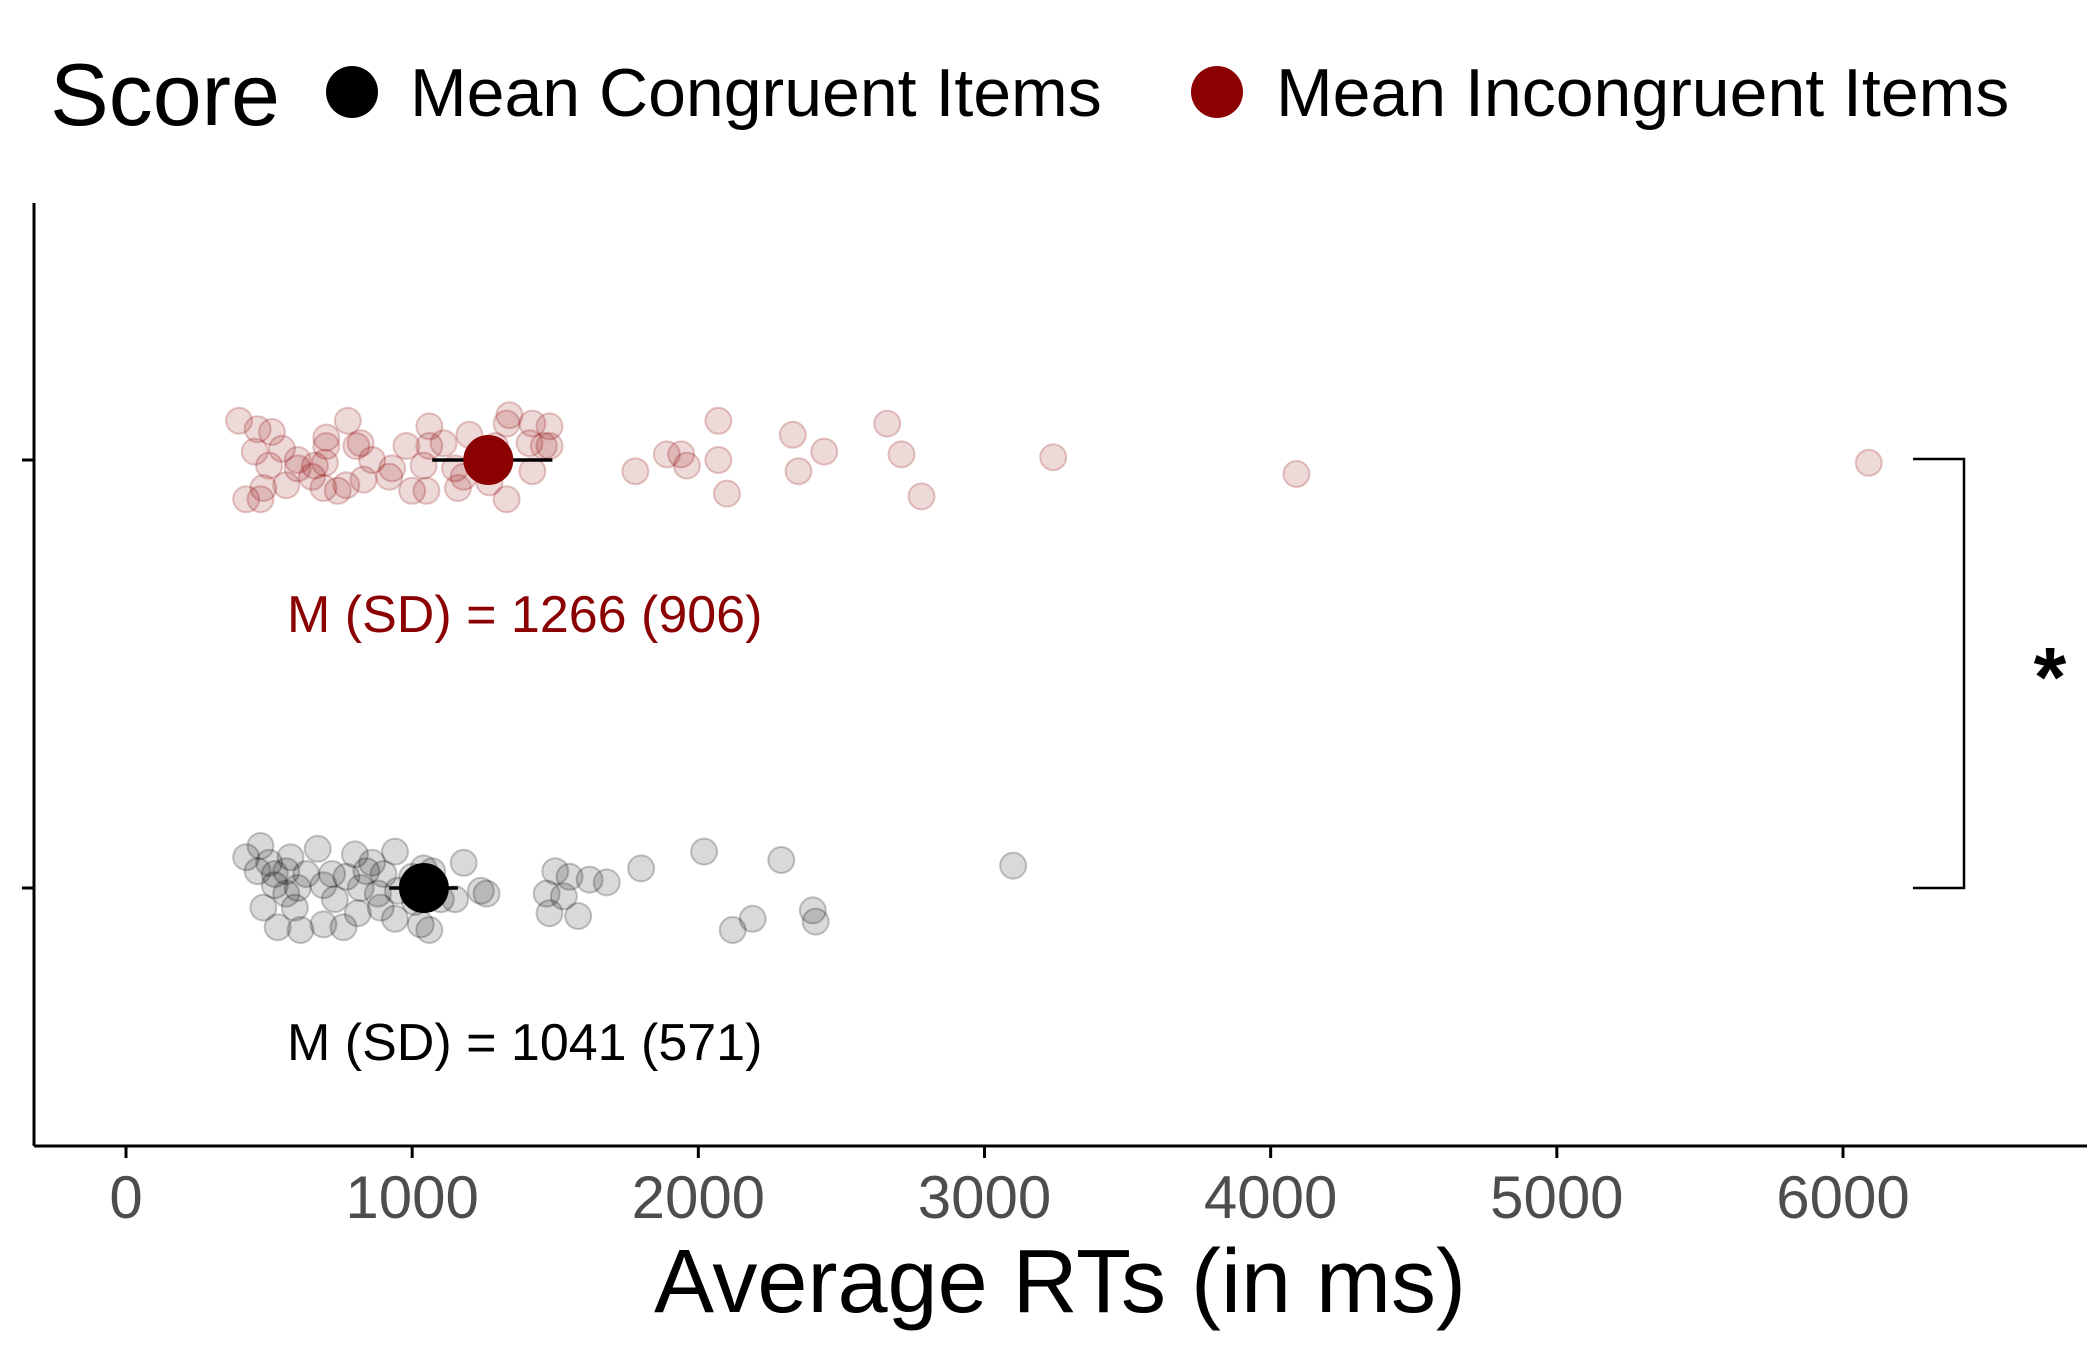 Image resolution: width=2100 pixels, height=1350 pixels. I want to click on x-tick-label: 1000, so click(411, 1197).